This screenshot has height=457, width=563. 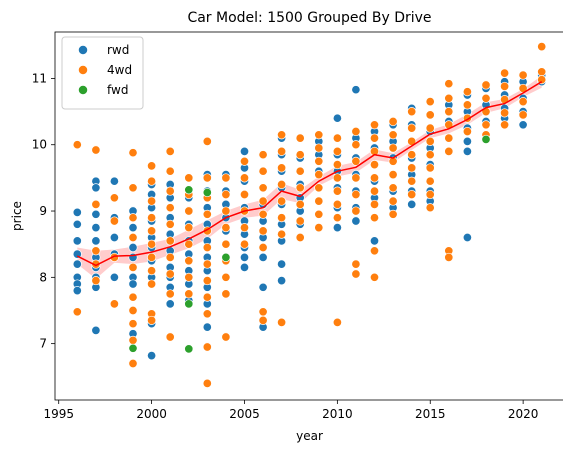 I want to click on legend: rwd 4wd fwd, so click(x=102, y=73).